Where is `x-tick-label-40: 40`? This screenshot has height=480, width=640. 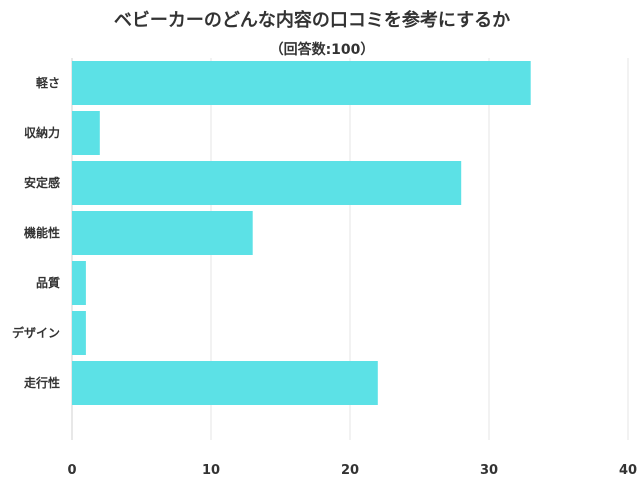 x-tick-label-40: 40 is located at coordinates (628, 470).